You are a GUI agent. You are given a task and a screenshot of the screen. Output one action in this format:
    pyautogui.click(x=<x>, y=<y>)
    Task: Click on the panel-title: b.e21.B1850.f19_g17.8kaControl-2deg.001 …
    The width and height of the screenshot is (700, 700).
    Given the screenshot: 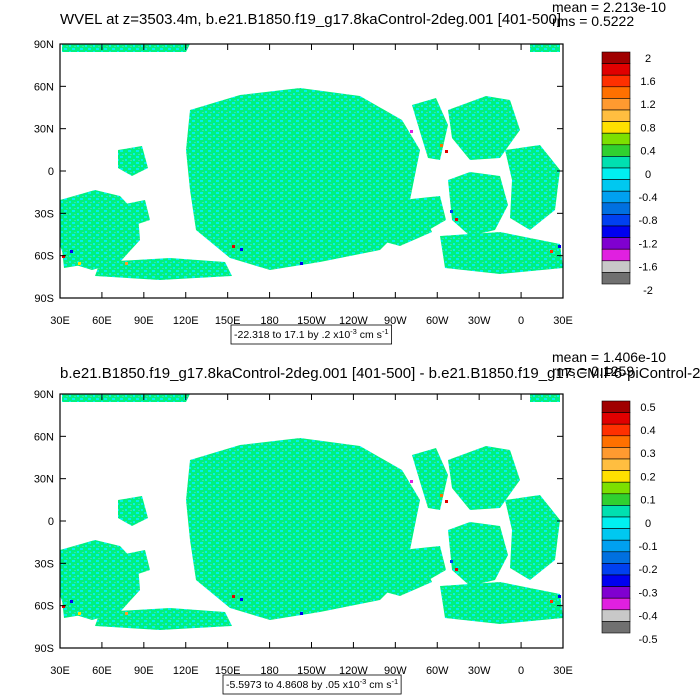 What is the action you would take?
    pyautogui.click(x=380, y=373)
    